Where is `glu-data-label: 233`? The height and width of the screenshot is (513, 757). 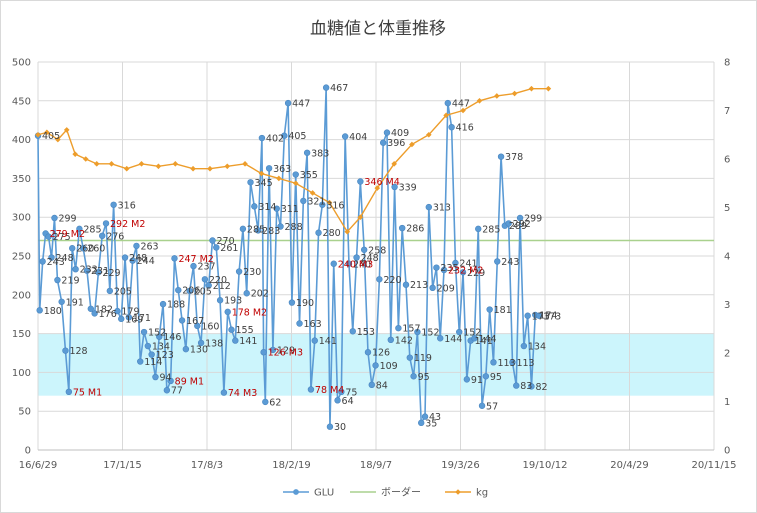 glu-data-label: 233 is located at coordinates (89, 270).